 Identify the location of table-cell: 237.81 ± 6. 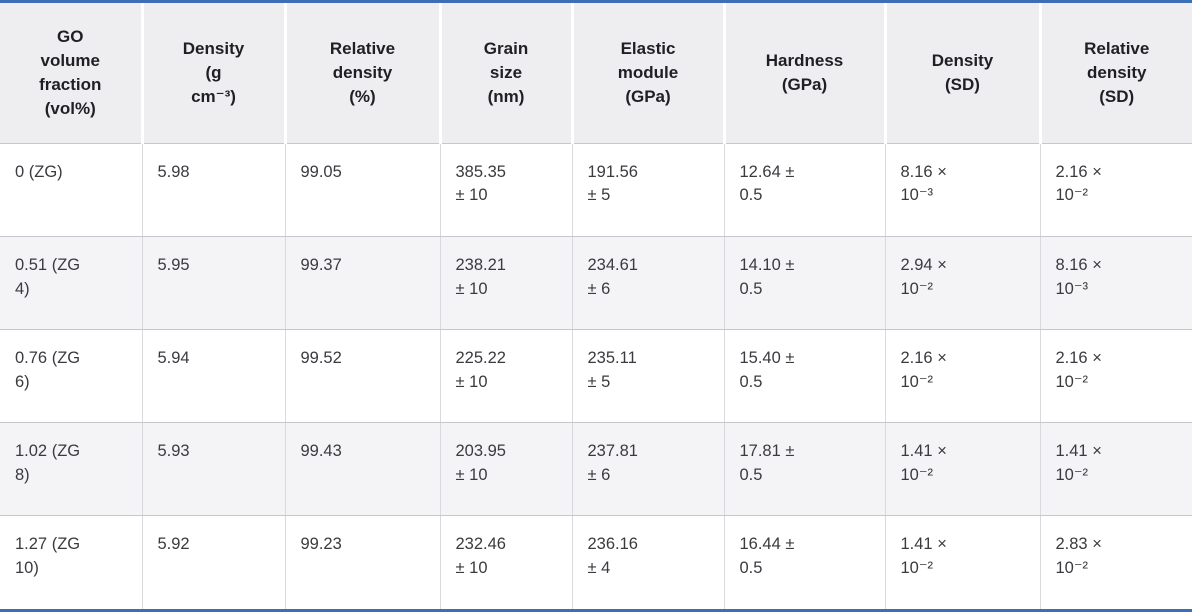
(648, 469).